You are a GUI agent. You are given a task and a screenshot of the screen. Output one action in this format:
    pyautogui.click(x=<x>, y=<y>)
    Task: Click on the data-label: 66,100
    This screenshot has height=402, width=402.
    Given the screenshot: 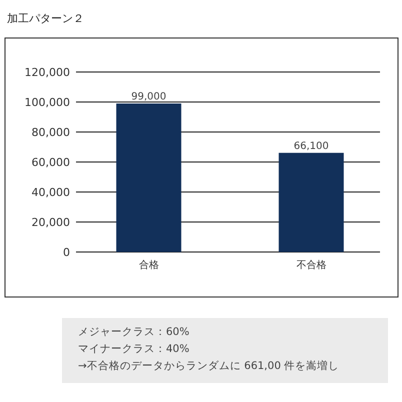 What is the action you would take?
    pyautogui.click(x=311, y=146)
    